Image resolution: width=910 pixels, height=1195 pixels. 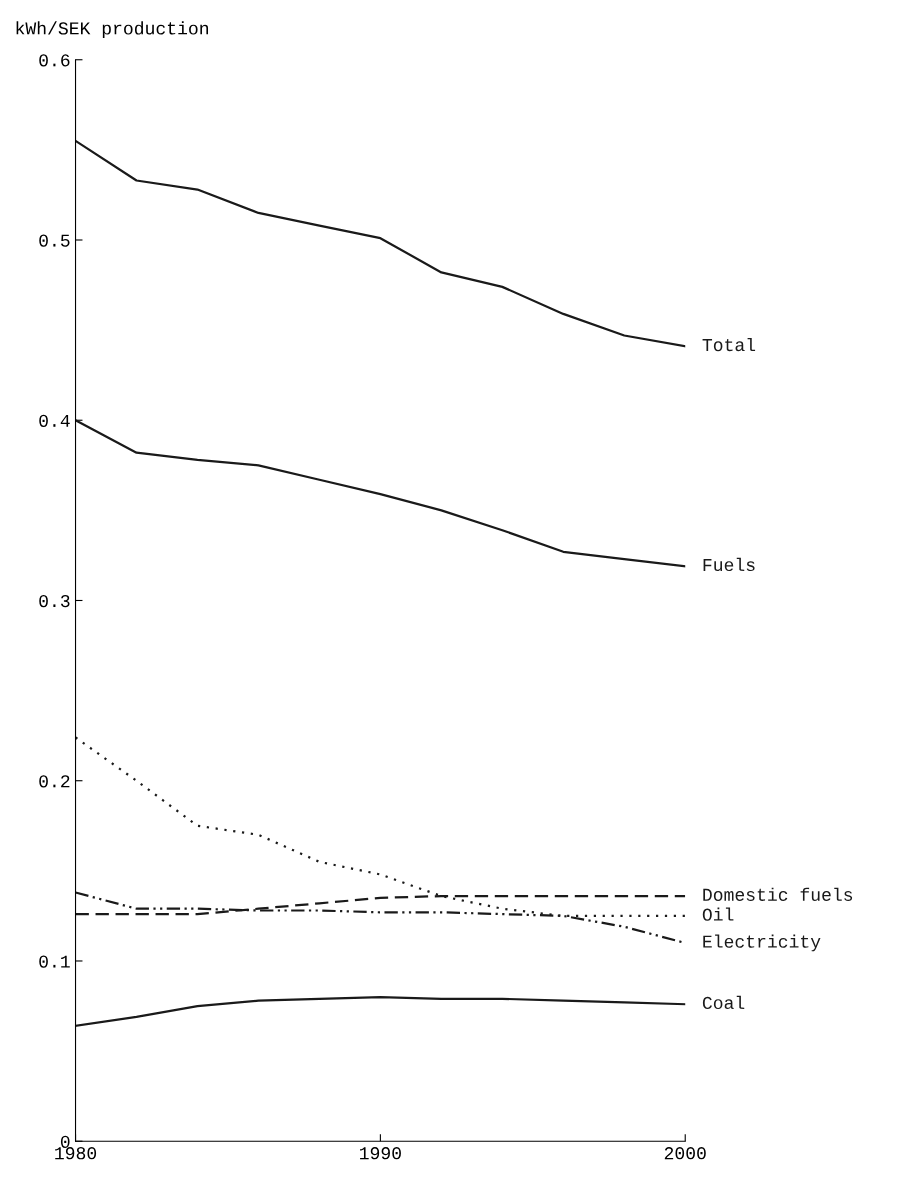 I want to click on y-tick-label: 0.2, so click(x=54, y=781).